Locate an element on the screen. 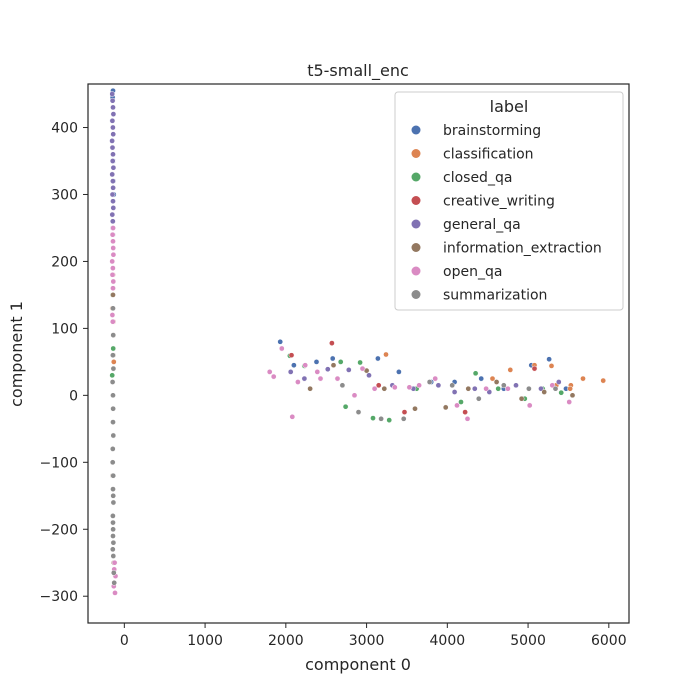 The width and height of the screenshot is (700, 700). y-tick-label: 400 is located at coordinates (64, 129).